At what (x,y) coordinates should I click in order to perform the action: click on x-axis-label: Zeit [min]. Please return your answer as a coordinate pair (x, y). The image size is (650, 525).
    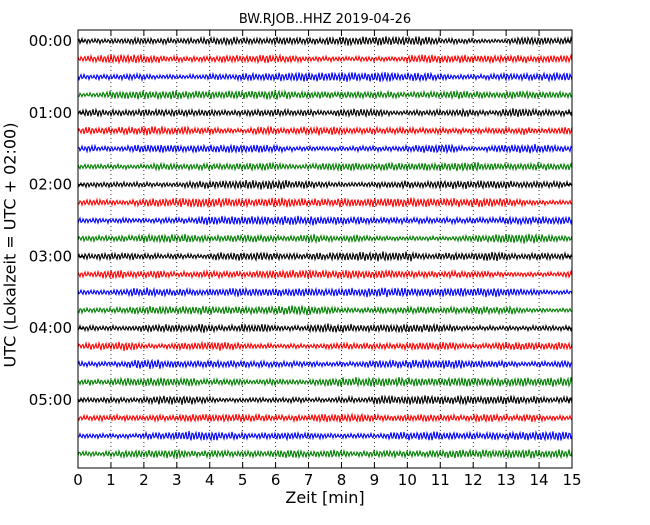
    Looking at the image, I should click on (325, 497).